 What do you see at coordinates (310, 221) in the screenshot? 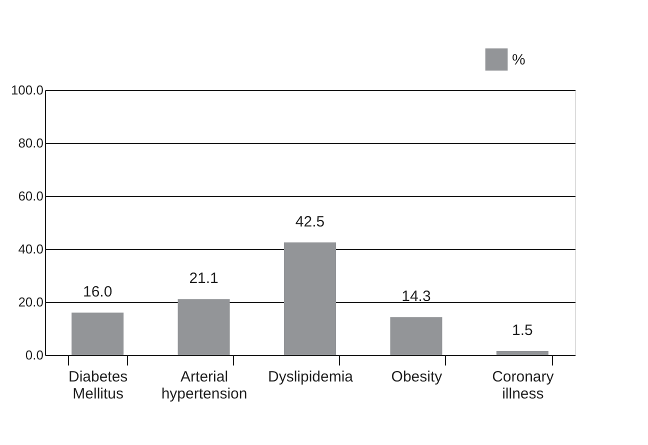
I see `data-label: 42.5` at bounding box center [310, 221].